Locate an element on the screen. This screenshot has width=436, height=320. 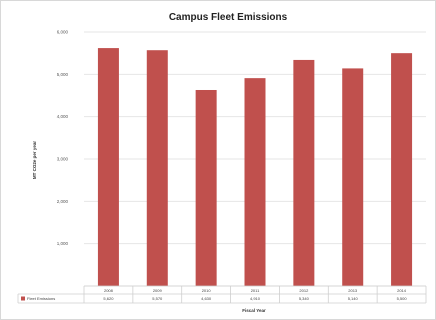
category-label: 2013 is located at coordinates (353, 290).